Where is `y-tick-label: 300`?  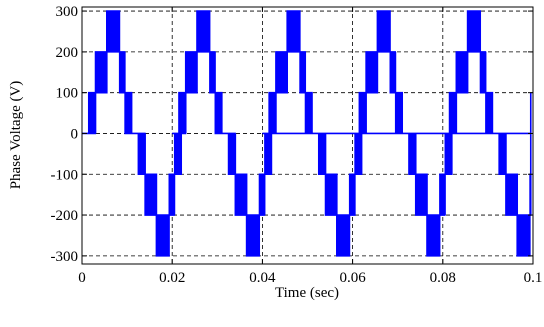 y-tick-label: 300 is located at coordinates (67, 12).